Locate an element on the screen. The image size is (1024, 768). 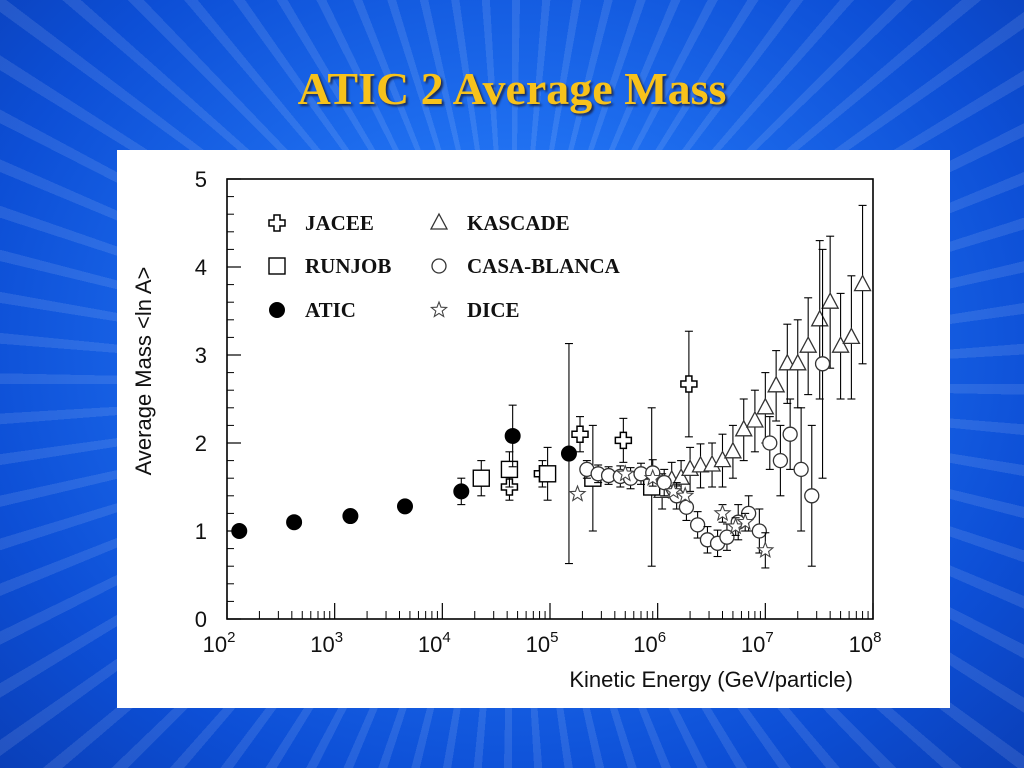
legend: JACEE KASCADE RUNJOB CASA-BLANCA ATIC DICE is located at coordinates (444, 266).